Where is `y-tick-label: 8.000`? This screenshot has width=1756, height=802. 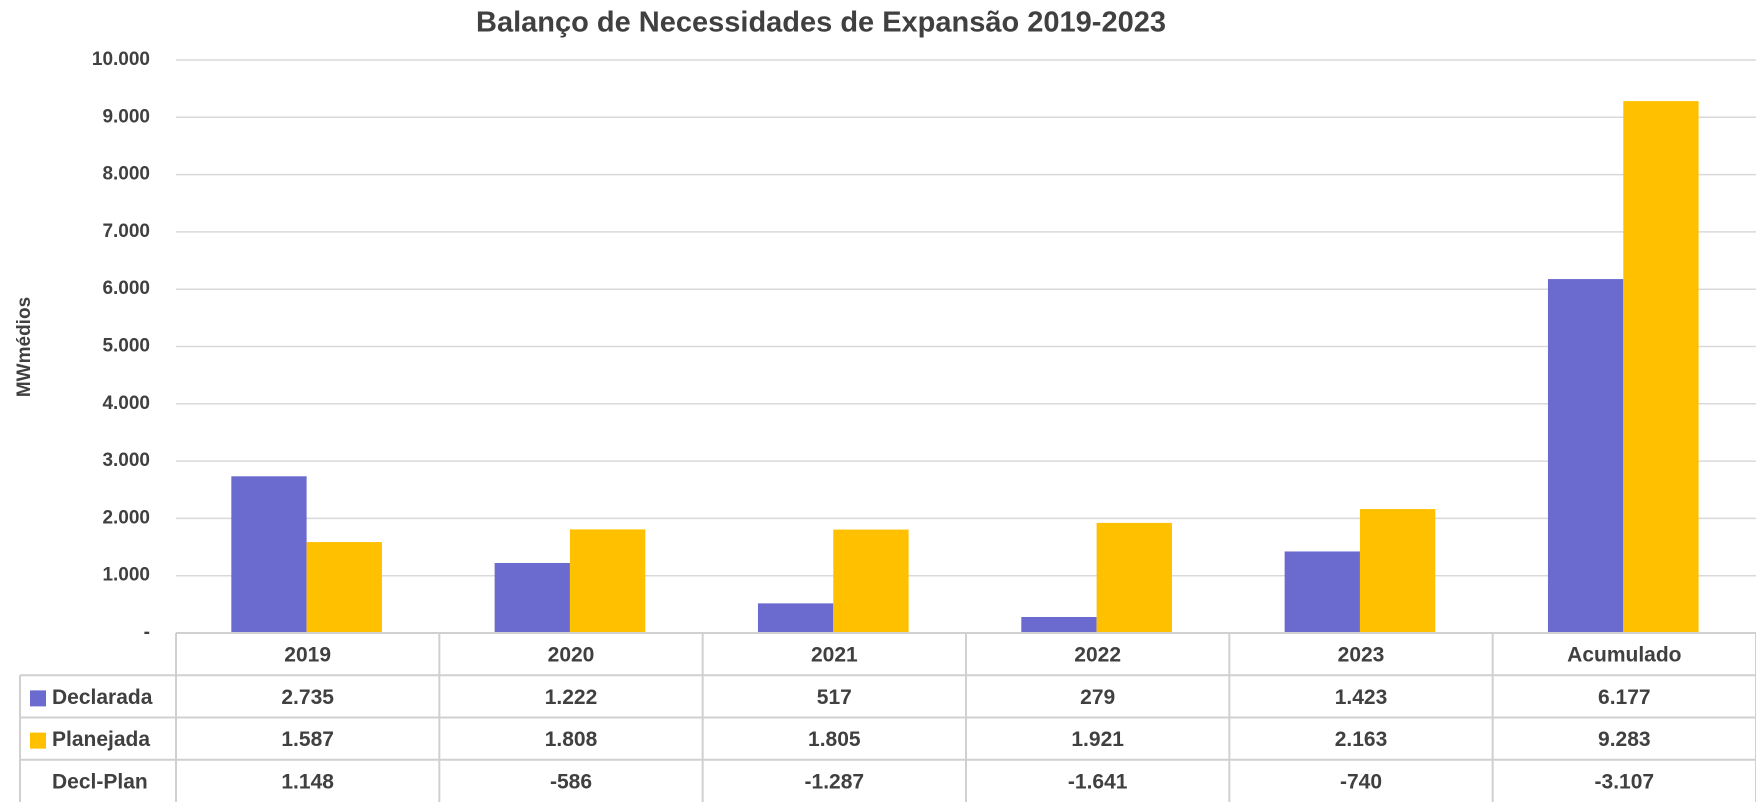
y-tick-label: 8.000 is located at coordinates (126, 174).